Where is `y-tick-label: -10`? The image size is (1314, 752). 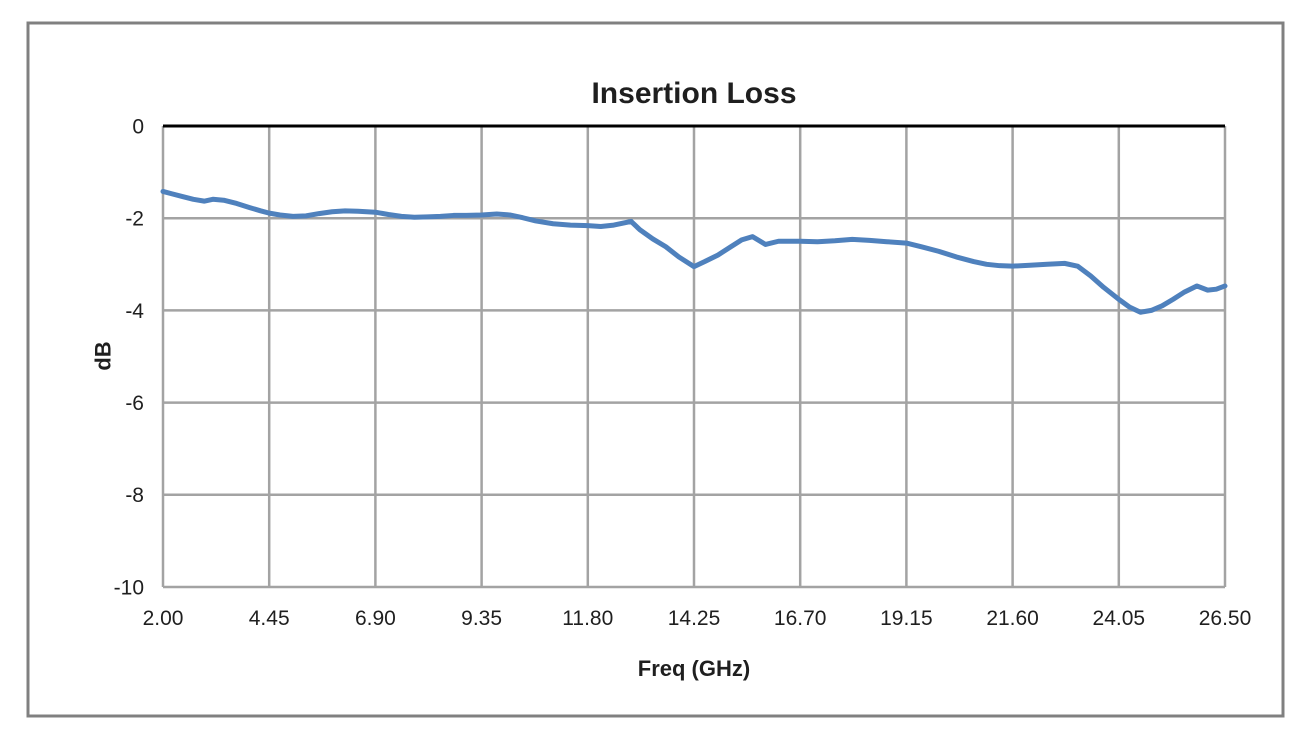
y-tick-label: -10 is located at coordinates (129, 587).